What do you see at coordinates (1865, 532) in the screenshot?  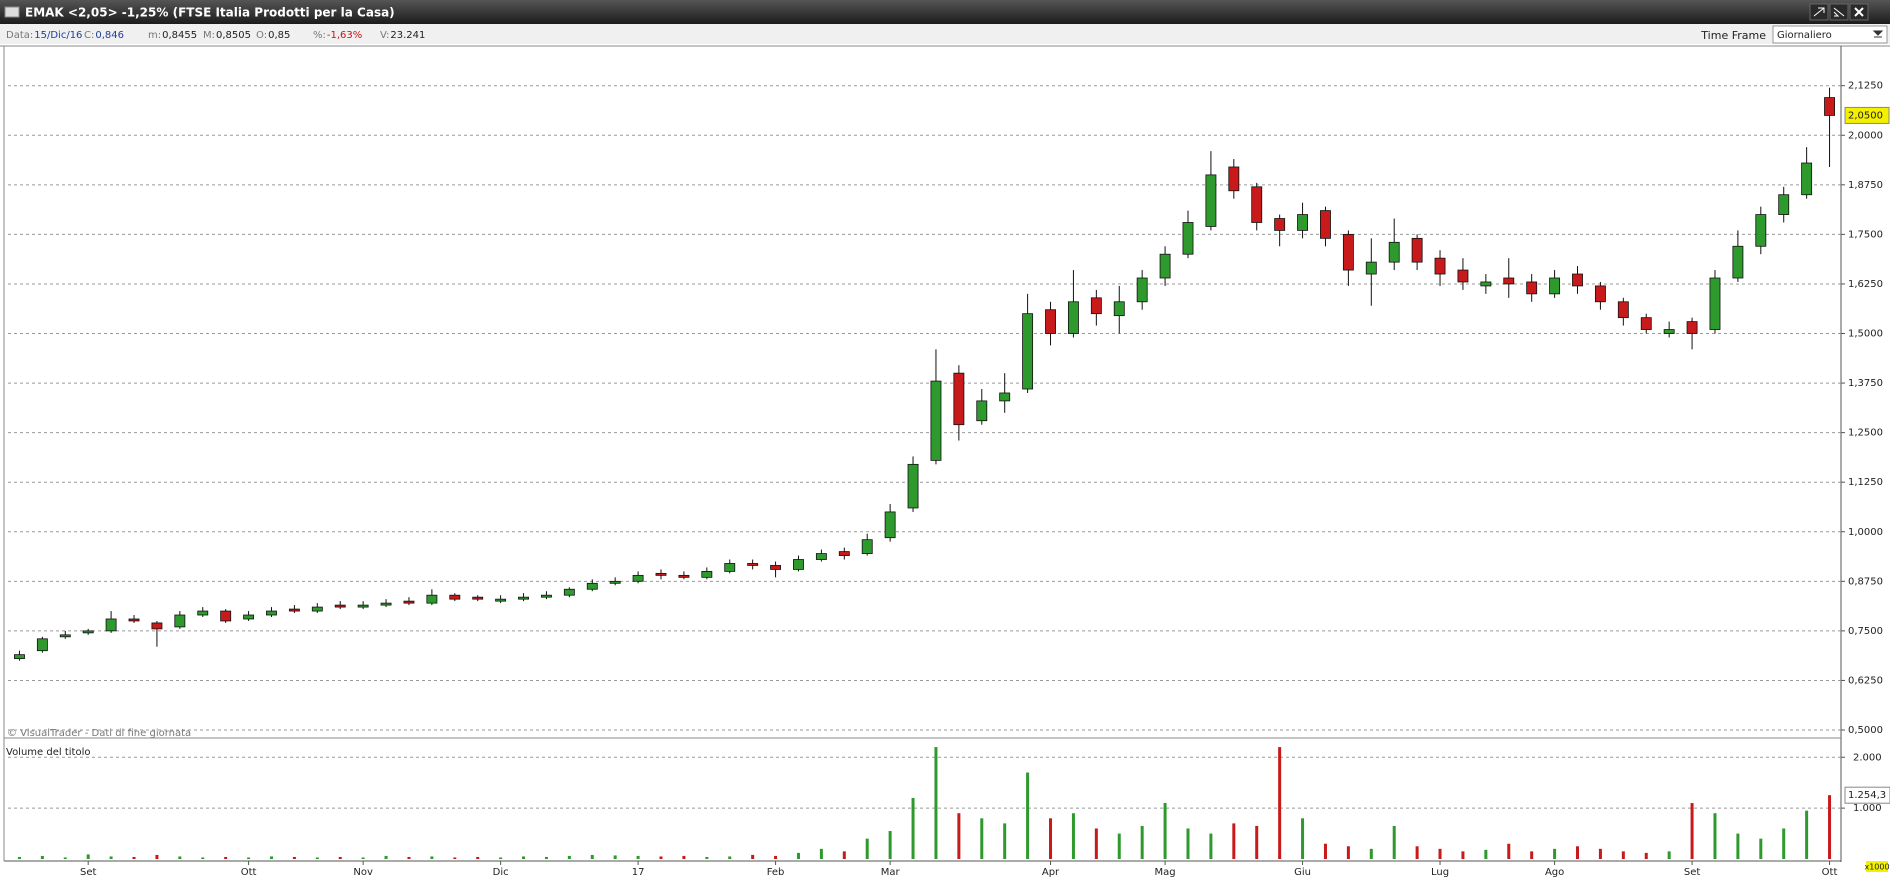 I see `y-tick-label: 1,0000` at bounding box center [1865, 532].